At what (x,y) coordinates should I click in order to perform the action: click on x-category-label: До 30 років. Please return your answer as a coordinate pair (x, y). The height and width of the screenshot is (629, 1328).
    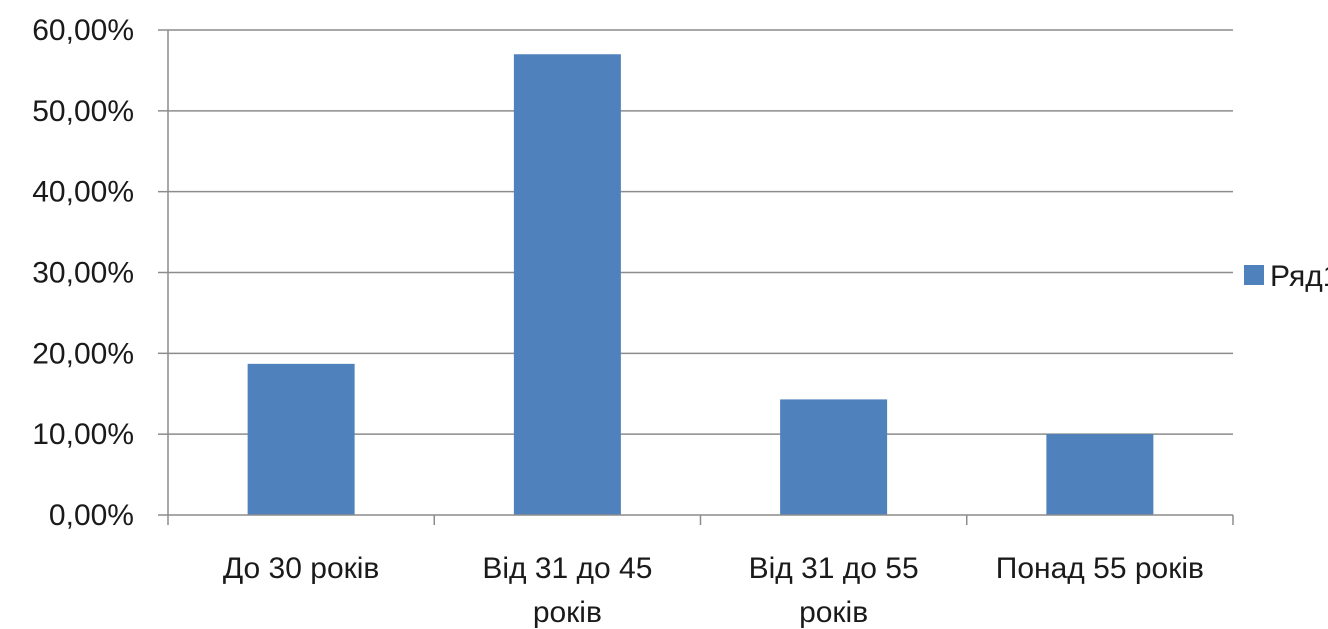
    Looking at the image, I should click on (301, 568).